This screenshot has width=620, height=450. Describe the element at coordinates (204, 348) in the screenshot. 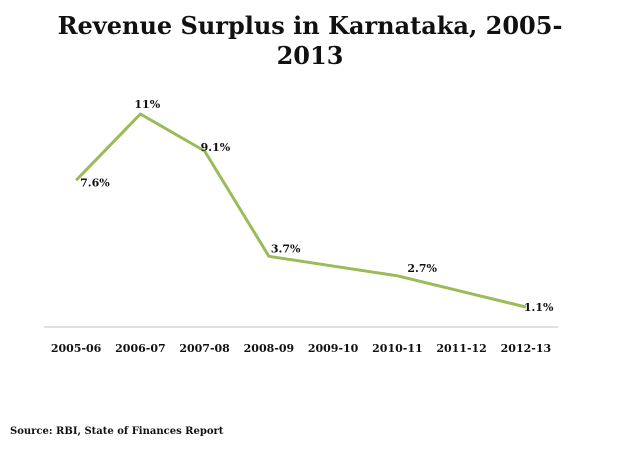

I see `x-tick-label: 2007-08` at that location.